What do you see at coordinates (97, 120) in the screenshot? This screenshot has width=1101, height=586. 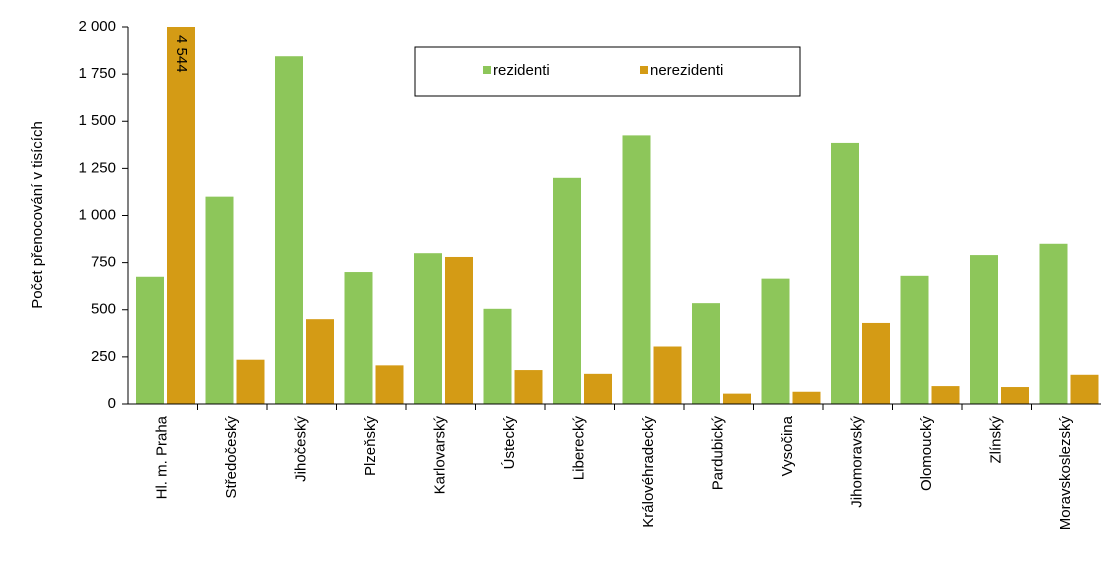 I see `y-tick-label: 1 500` at bounding box center [97, 120].